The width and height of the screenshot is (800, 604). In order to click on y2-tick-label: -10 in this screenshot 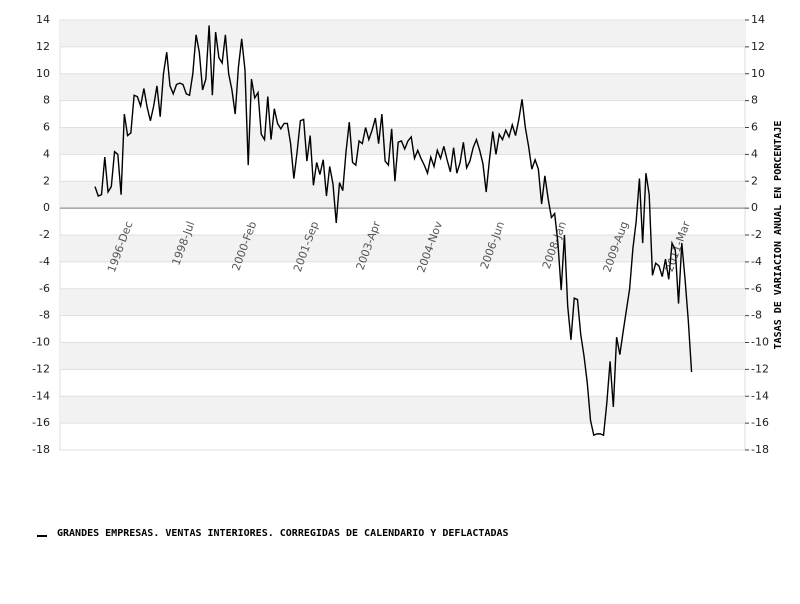, I will do `click(760, 342)`.